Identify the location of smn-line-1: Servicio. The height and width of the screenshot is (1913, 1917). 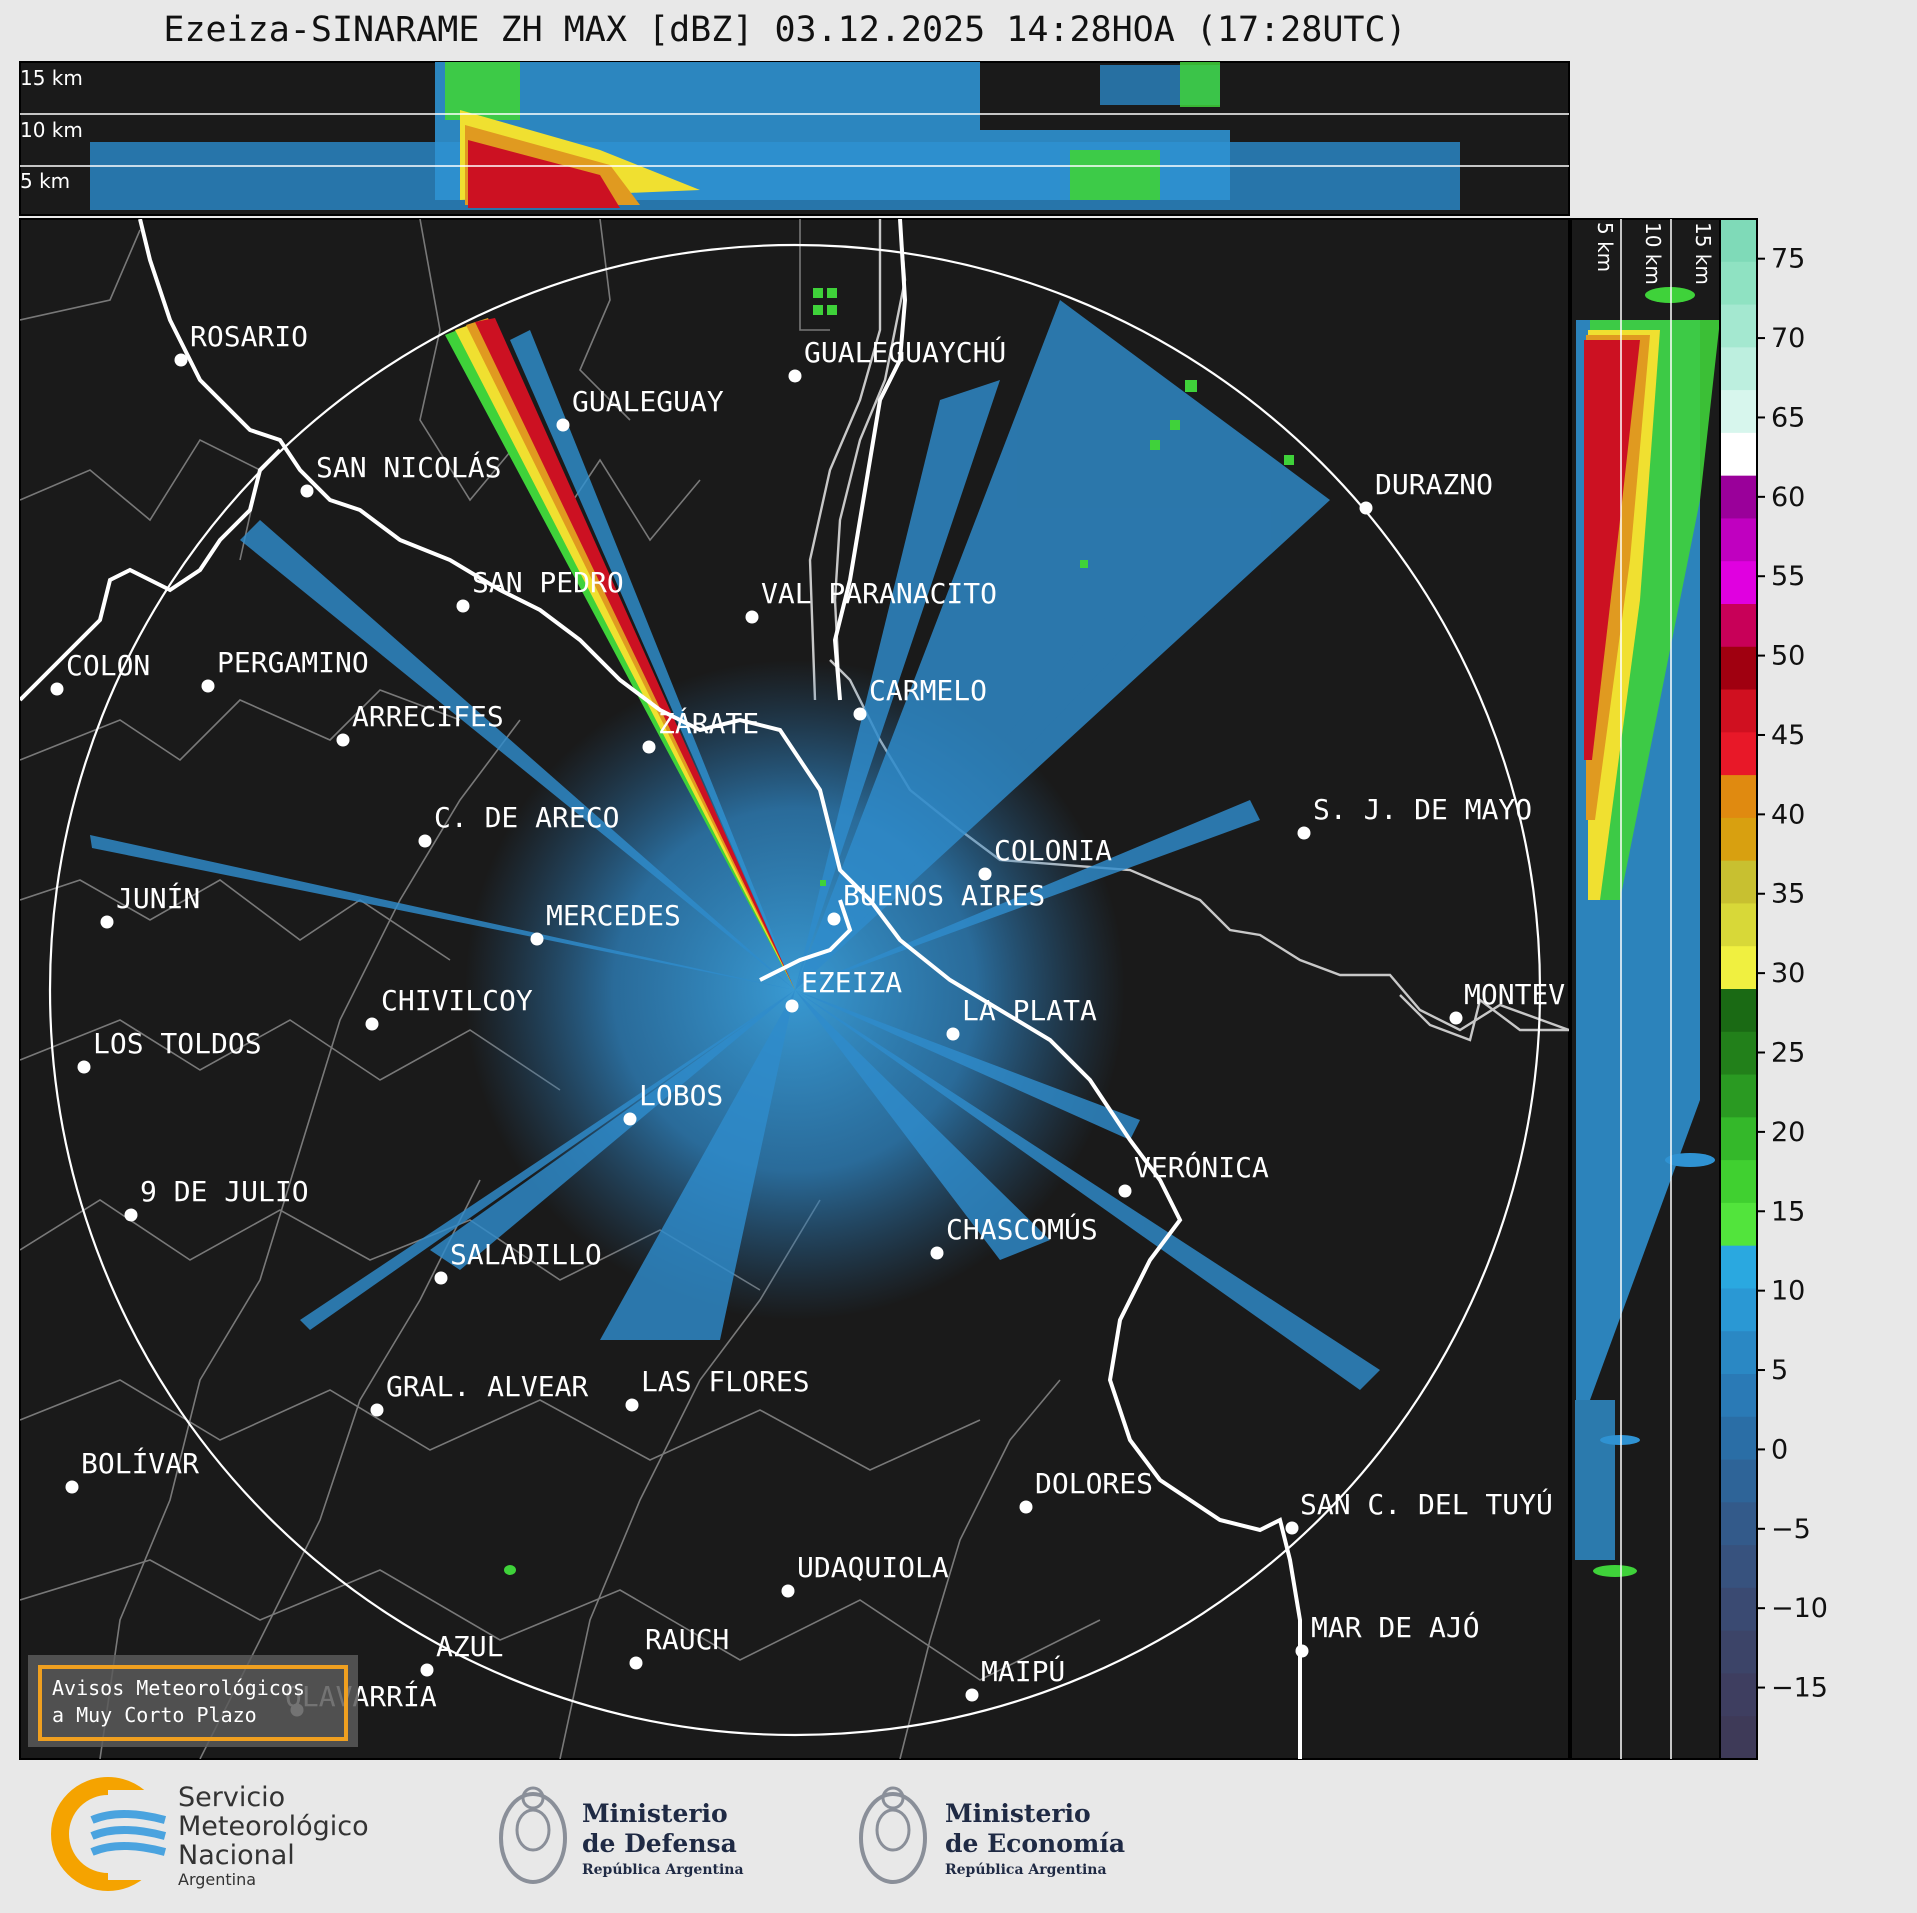
(231, 1797).